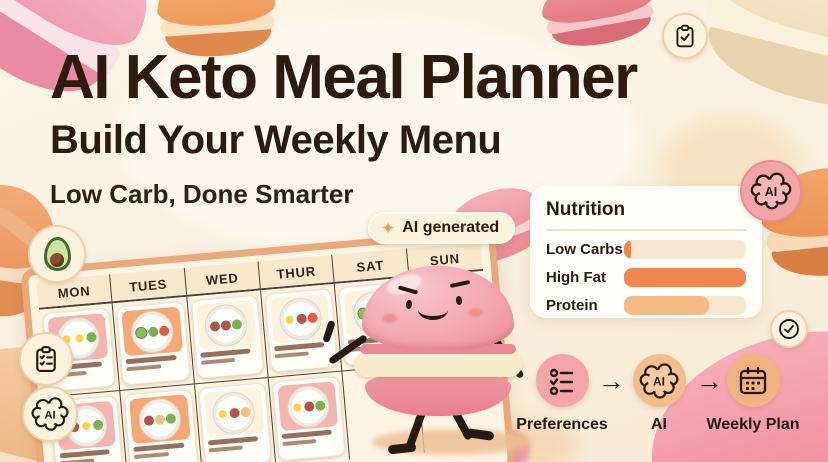 The width and height of the screenshot is (828, 462). I want to click on page-tagline: Low Carb, Done Smarter, so click(202, 194).